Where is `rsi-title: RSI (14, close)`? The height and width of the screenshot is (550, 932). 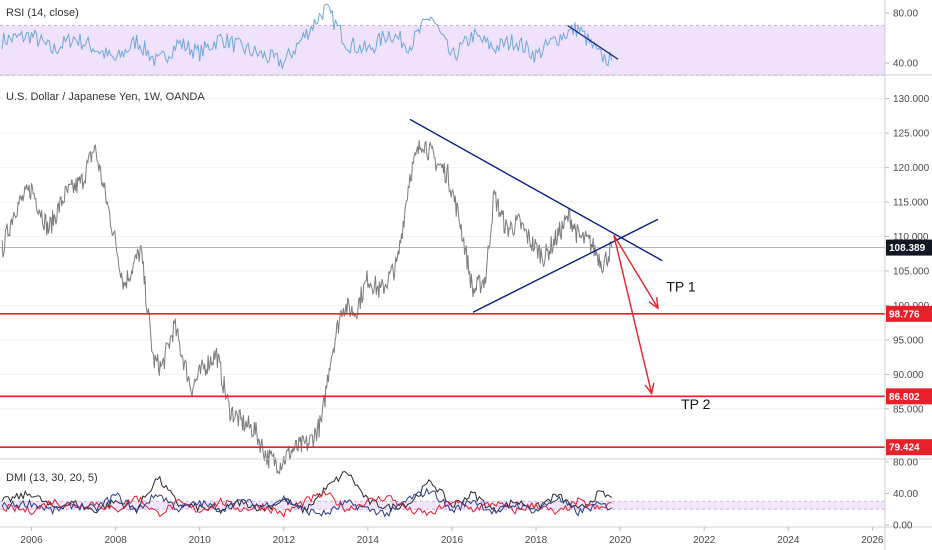
rsi-title: RSI (14, close) is located at coordinates (42, 13).